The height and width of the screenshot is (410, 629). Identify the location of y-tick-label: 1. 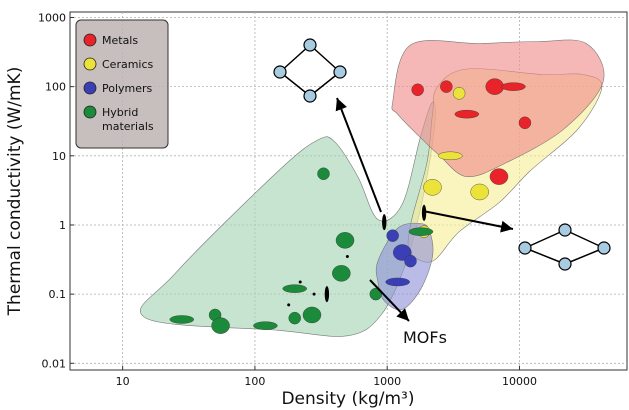
(62, 225).